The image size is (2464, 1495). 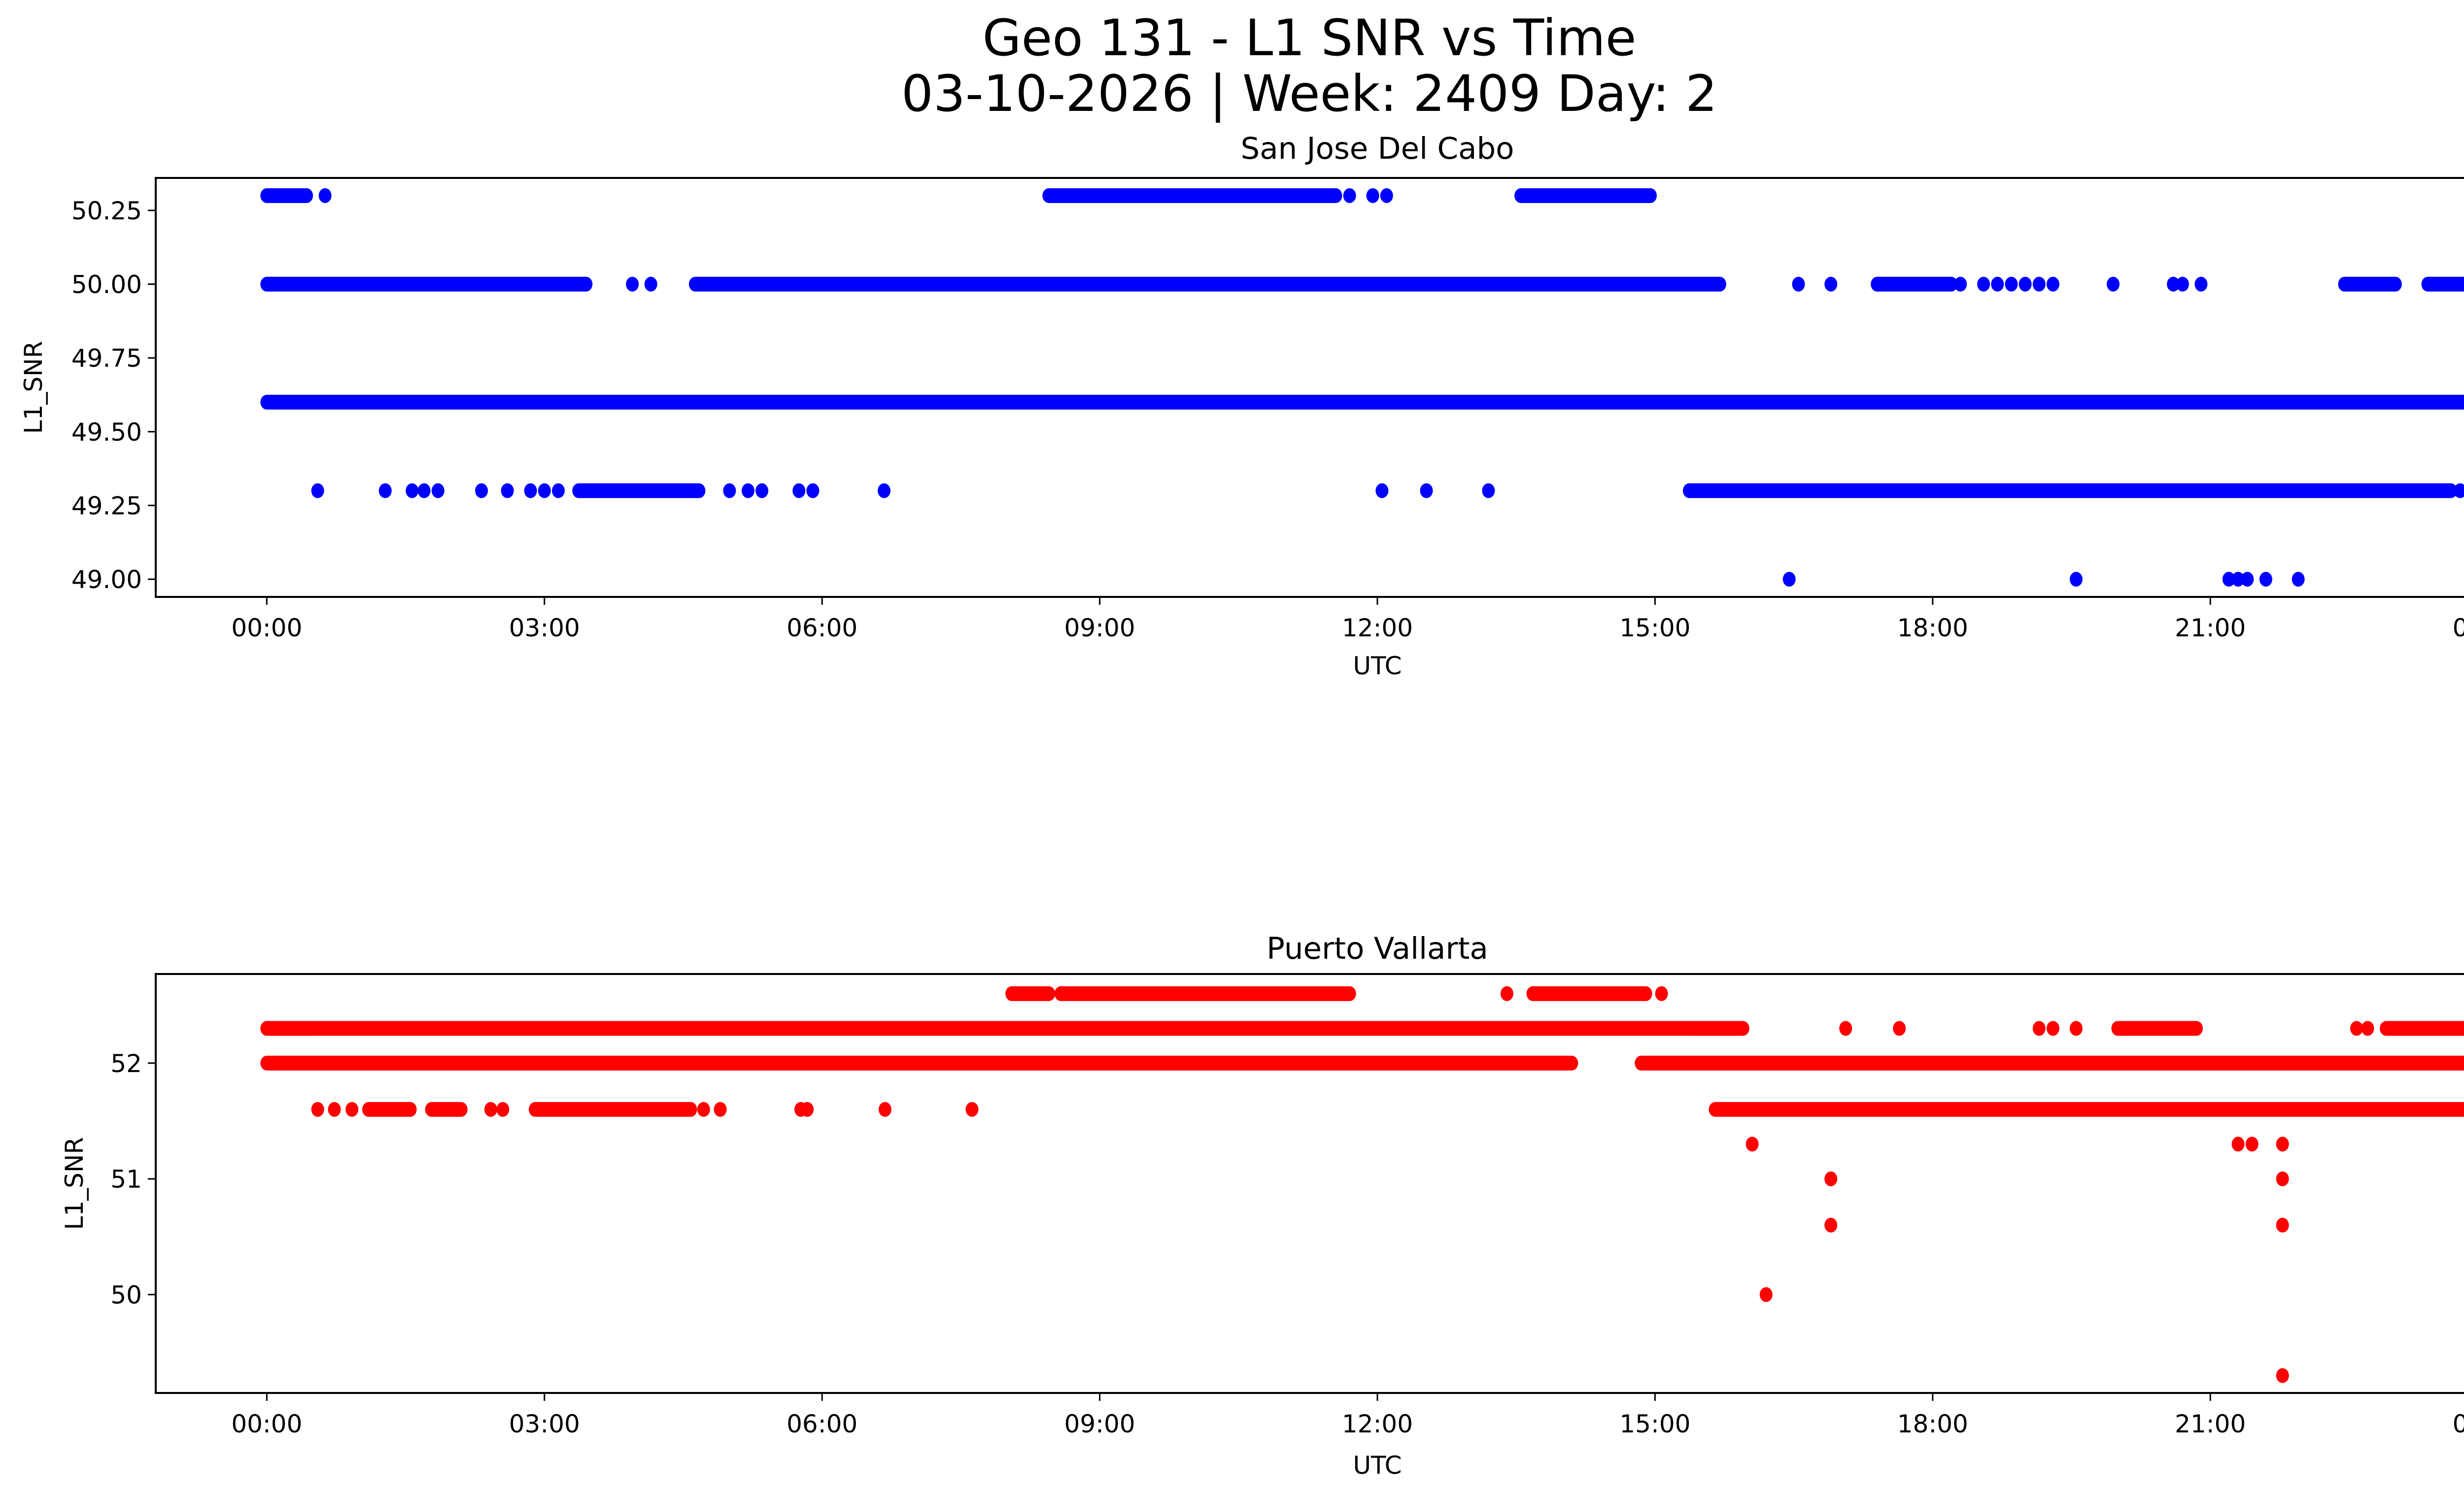 What do you see at coordinates (1310, 38) in the screenshot?
I see `figure-title-line1: Geo 131 - L1 SNR vs Time` at bounding box center [1310, 38].